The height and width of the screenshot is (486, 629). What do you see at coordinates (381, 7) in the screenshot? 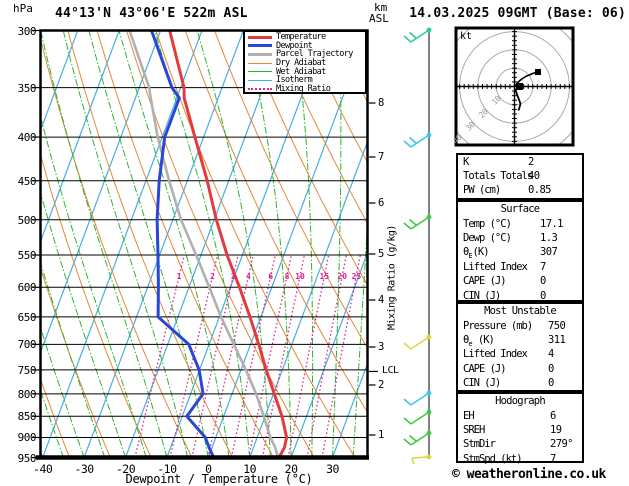
I see `km-unit-label: km` at bounding box center [381, 7].